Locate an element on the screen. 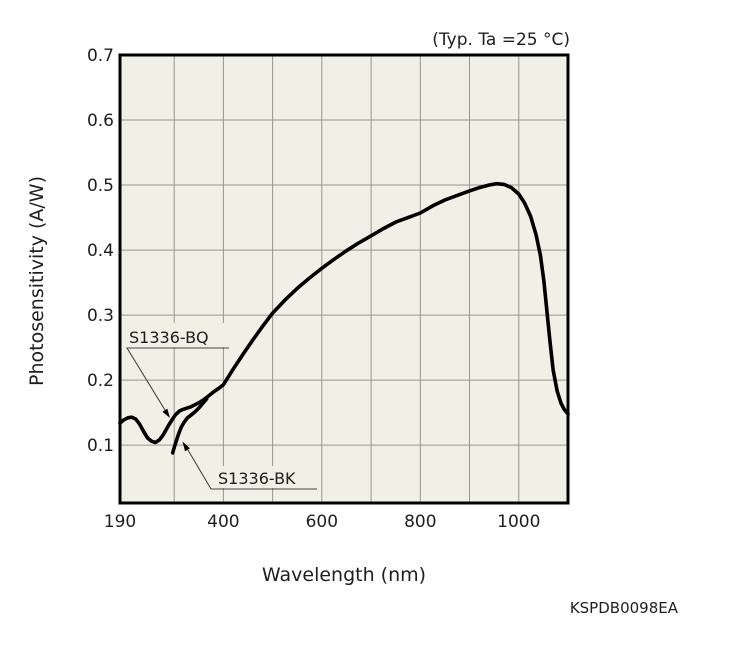  y-tick-label: 0.5 is located at coordinates (100, 186).